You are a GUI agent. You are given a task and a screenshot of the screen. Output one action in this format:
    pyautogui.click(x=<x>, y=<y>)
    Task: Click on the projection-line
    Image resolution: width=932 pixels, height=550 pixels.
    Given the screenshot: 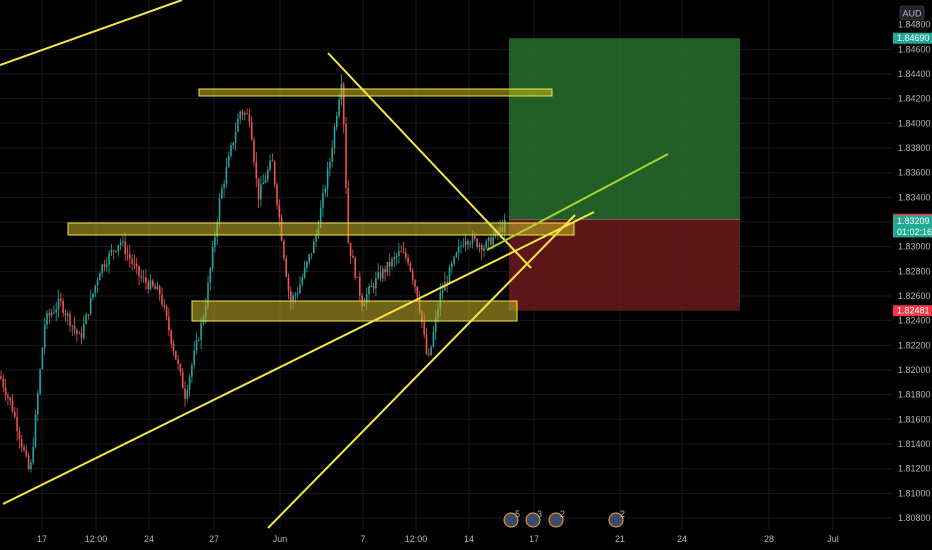 What is the action you would take?
    pyautogui.click(x=577, y=202)
    